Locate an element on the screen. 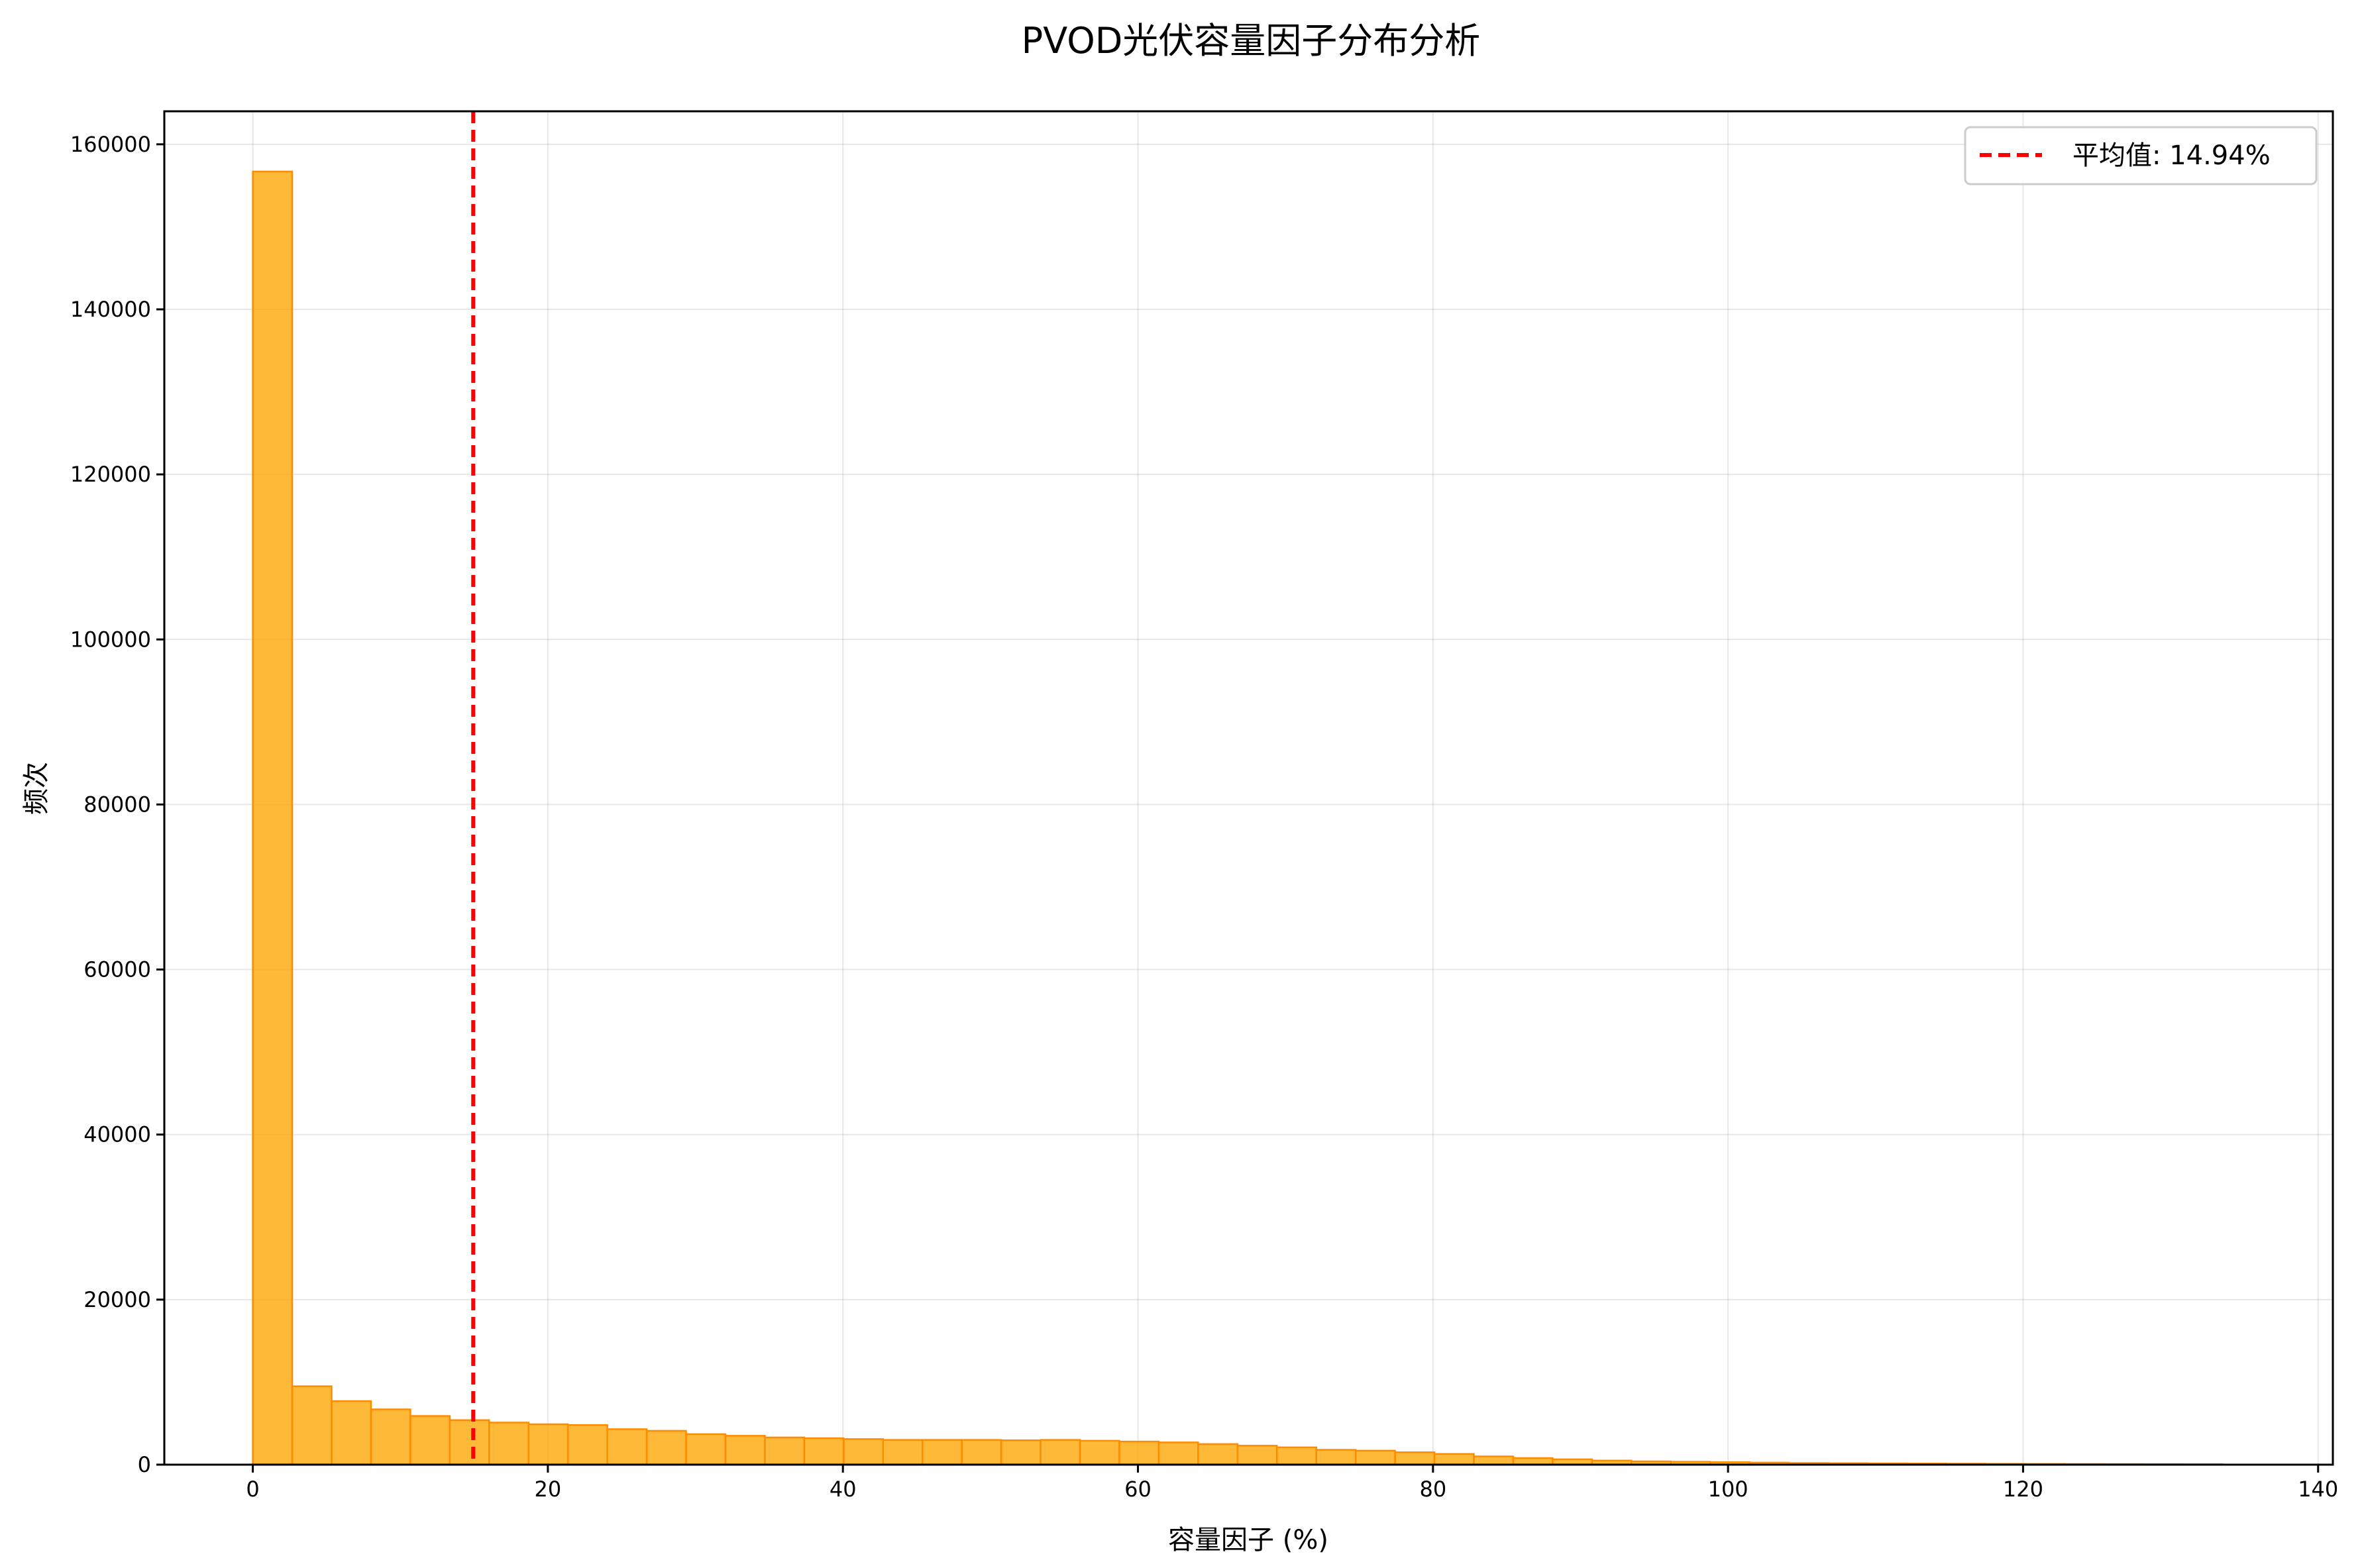 Image resolution: width=2364 pixels, height=1568 pixels. y-tick-label: 100000 is located at coordinates (110, 639).